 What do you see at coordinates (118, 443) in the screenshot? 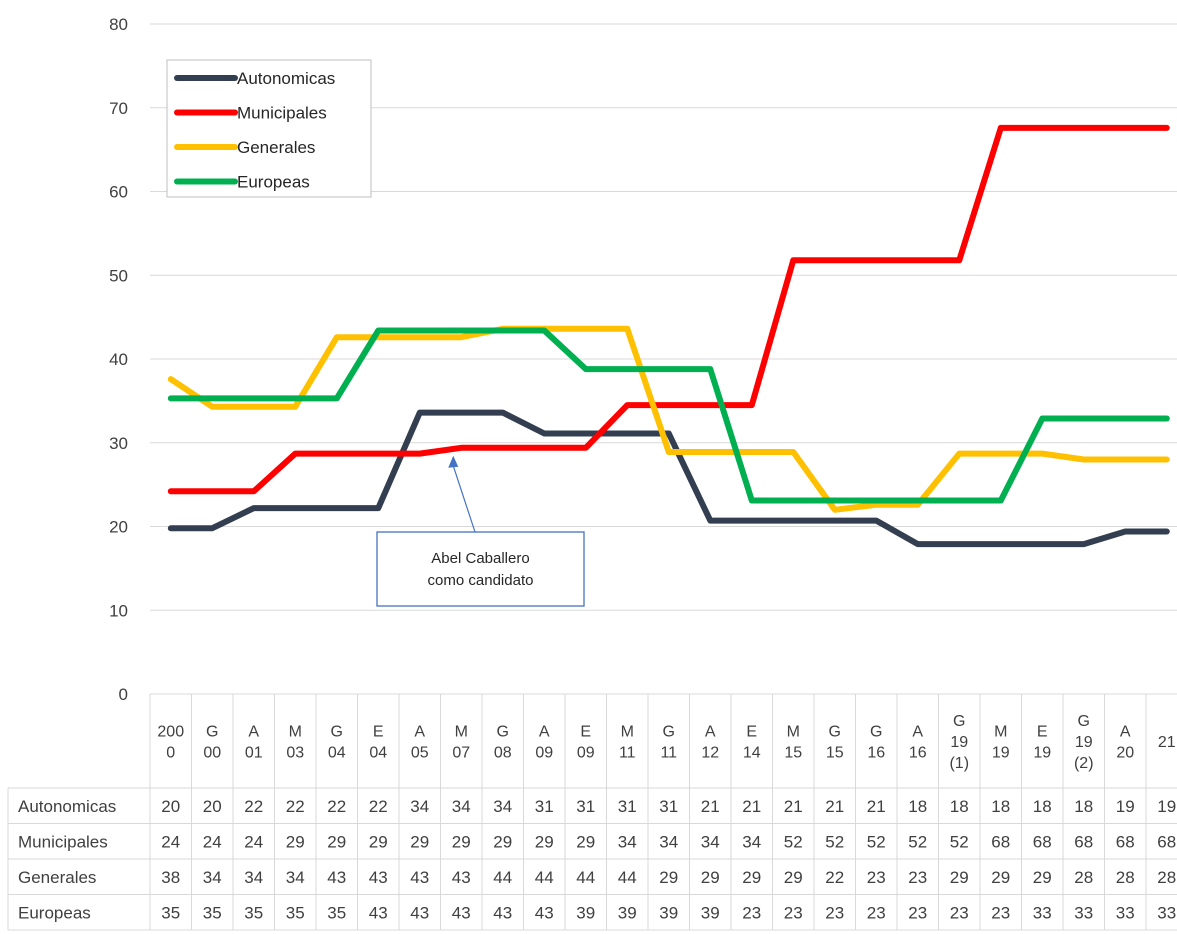
I see `y-tick-label: 30` at bounding box center [118, 443].